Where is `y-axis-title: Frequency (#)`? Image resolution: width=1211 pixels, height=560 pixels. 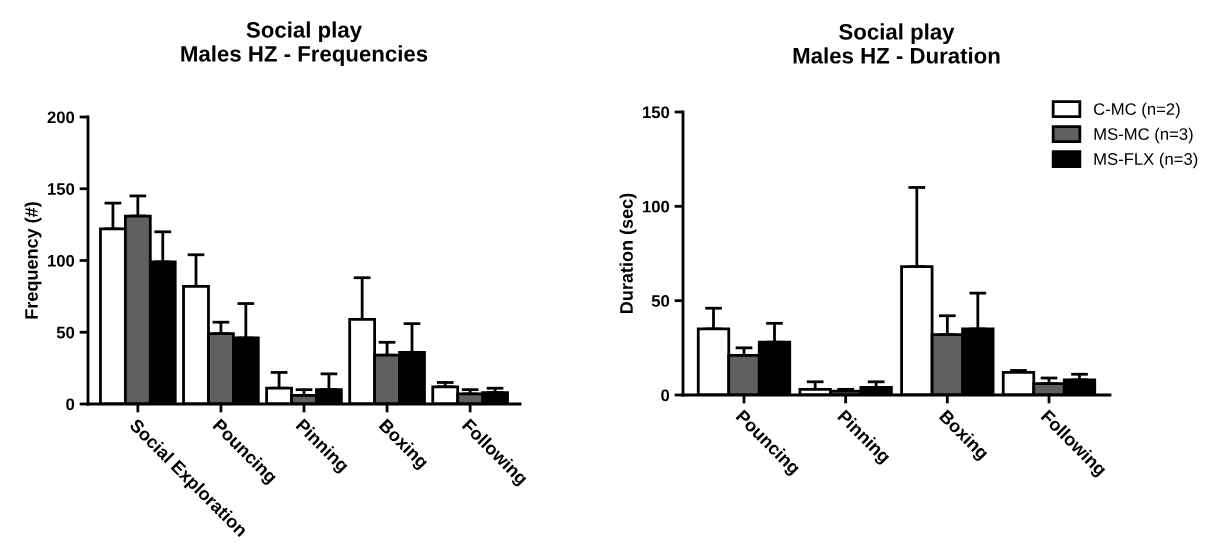
y-axis-title: Frequency (#) is located at coordinates (33, 260).